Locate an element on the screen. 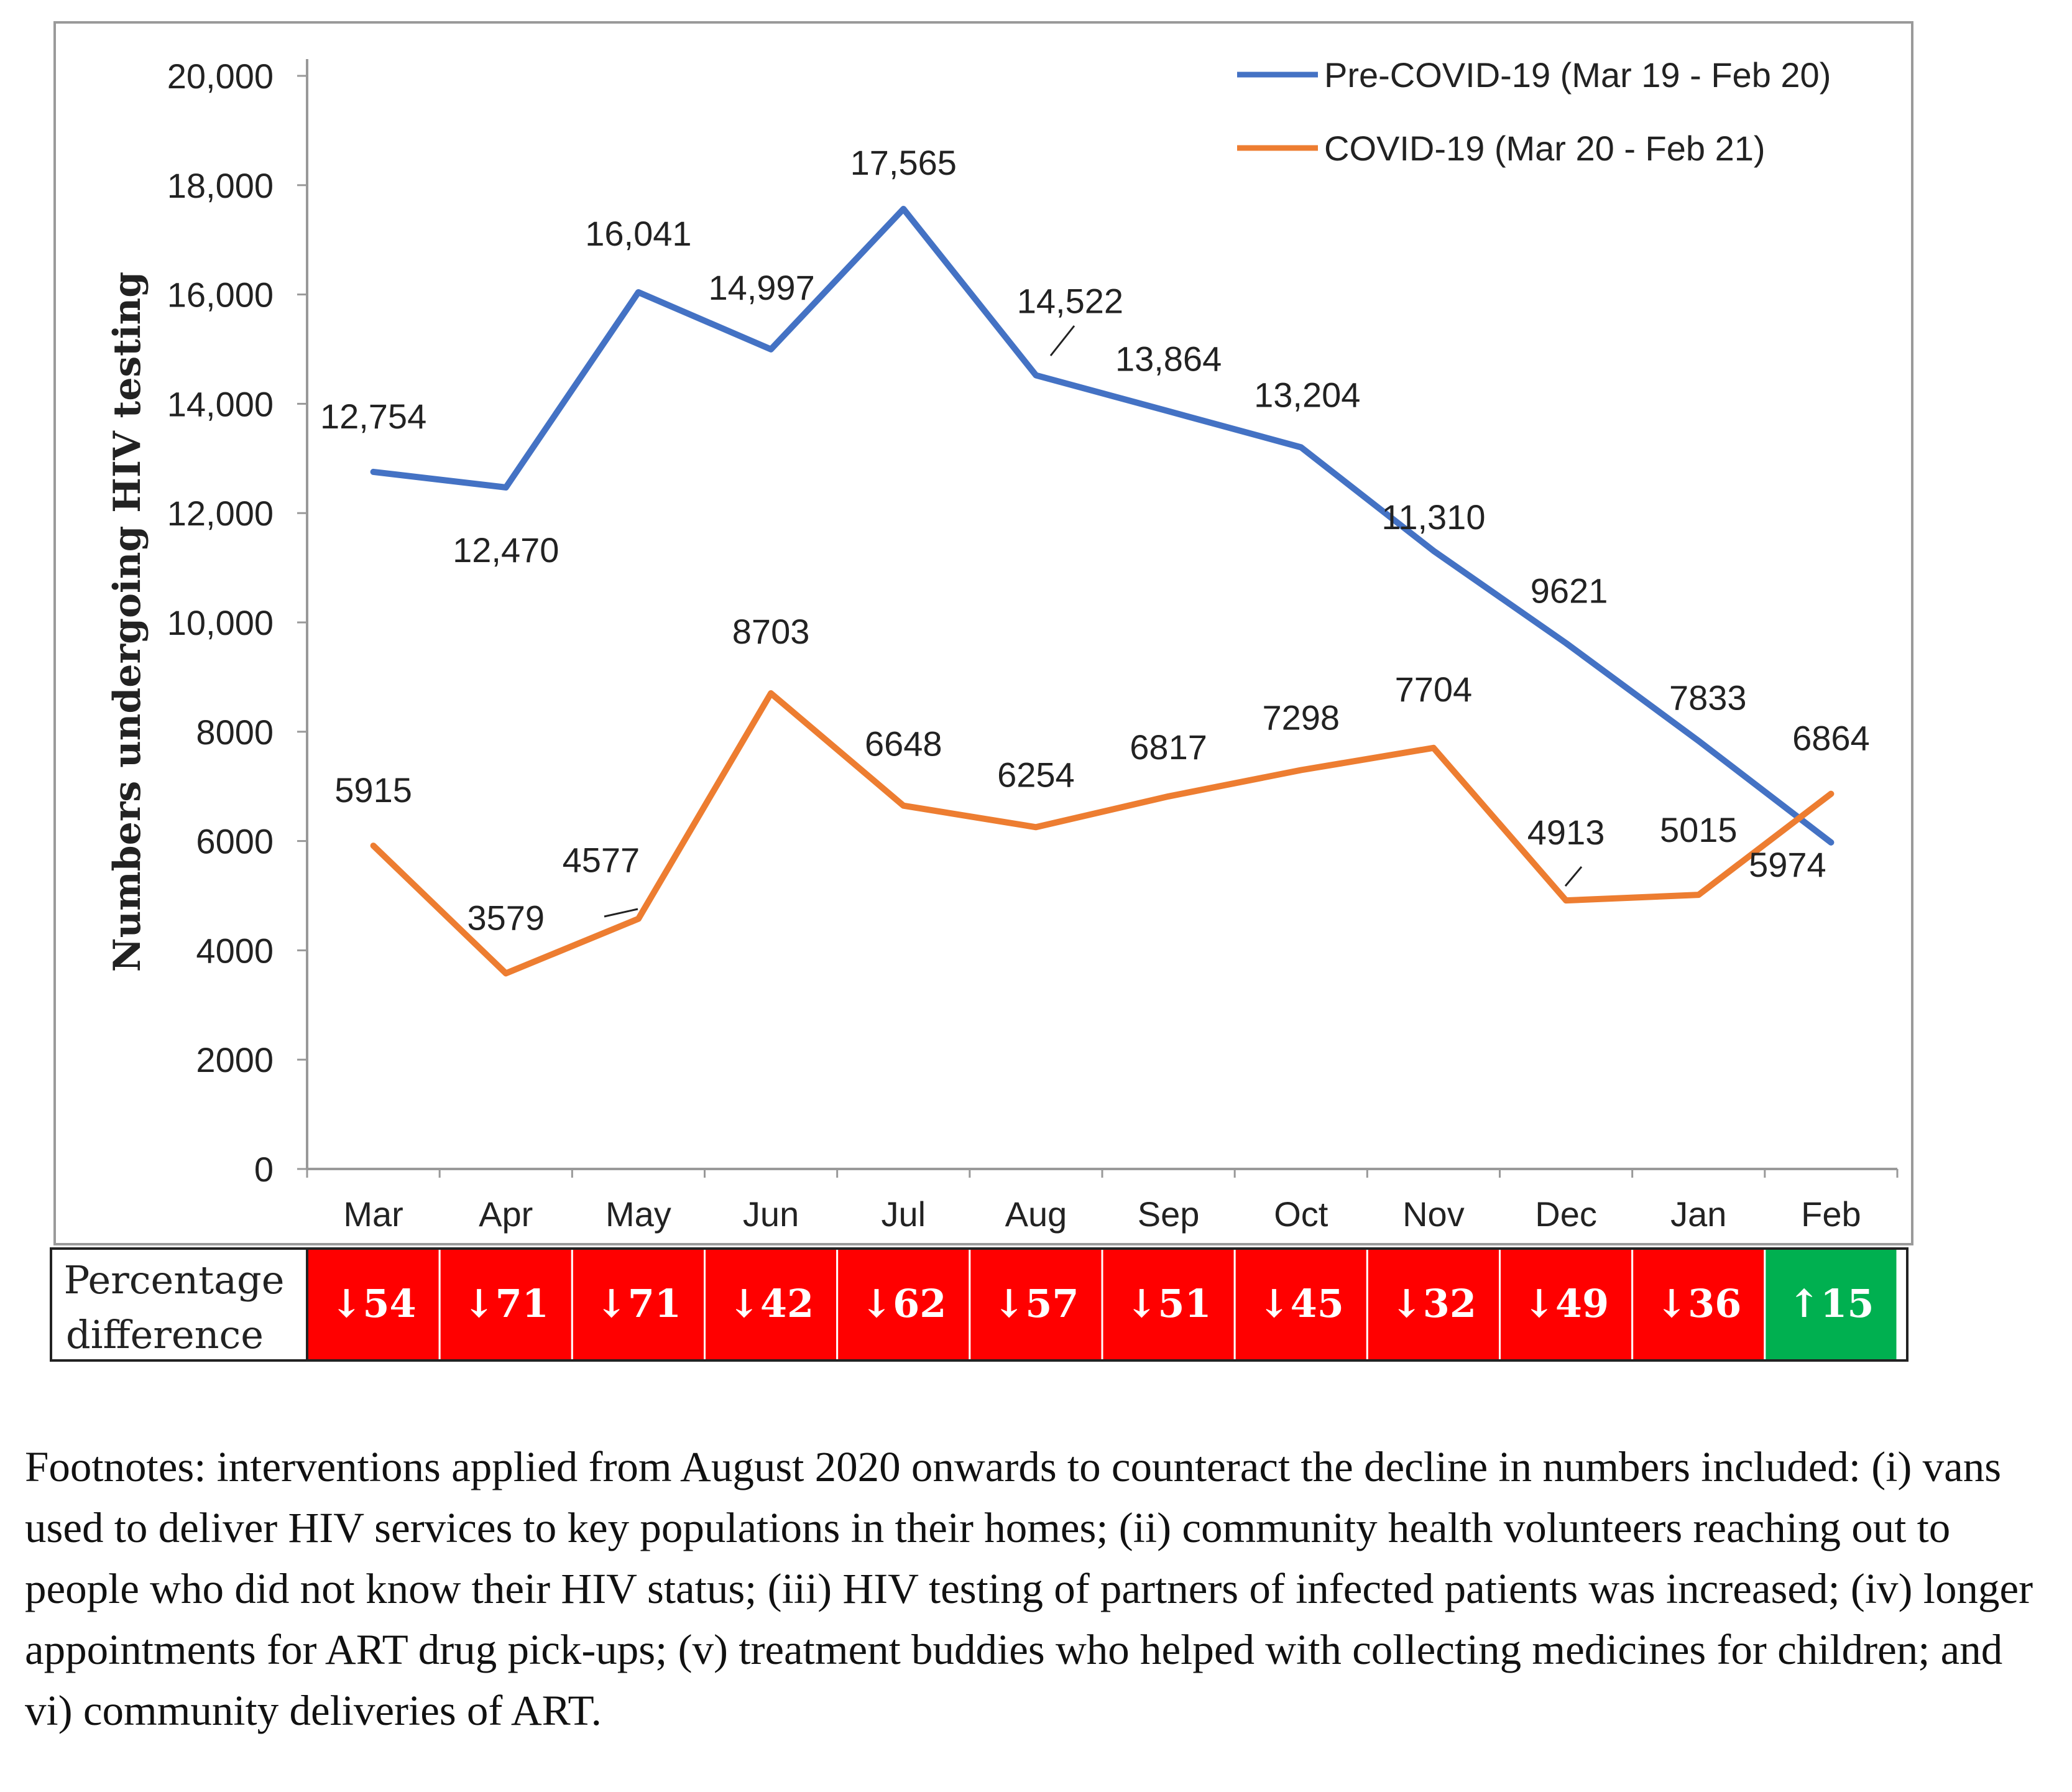  y-tick-label: 2000 is located at coordinates (235, 1059).